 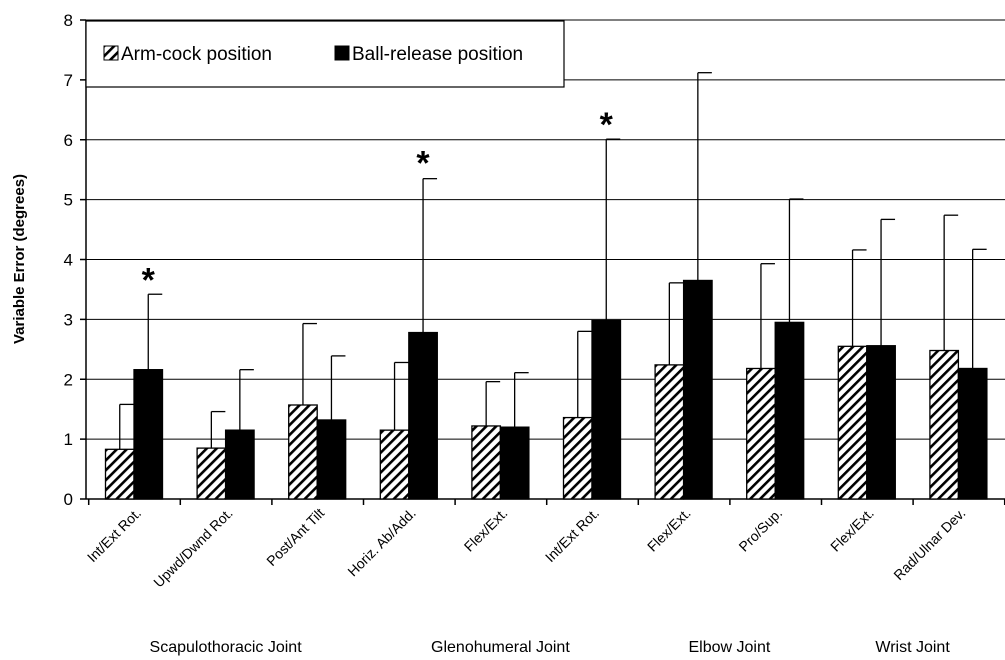 I want to click on y-tick-label: 7, so click(x=68, y=80).